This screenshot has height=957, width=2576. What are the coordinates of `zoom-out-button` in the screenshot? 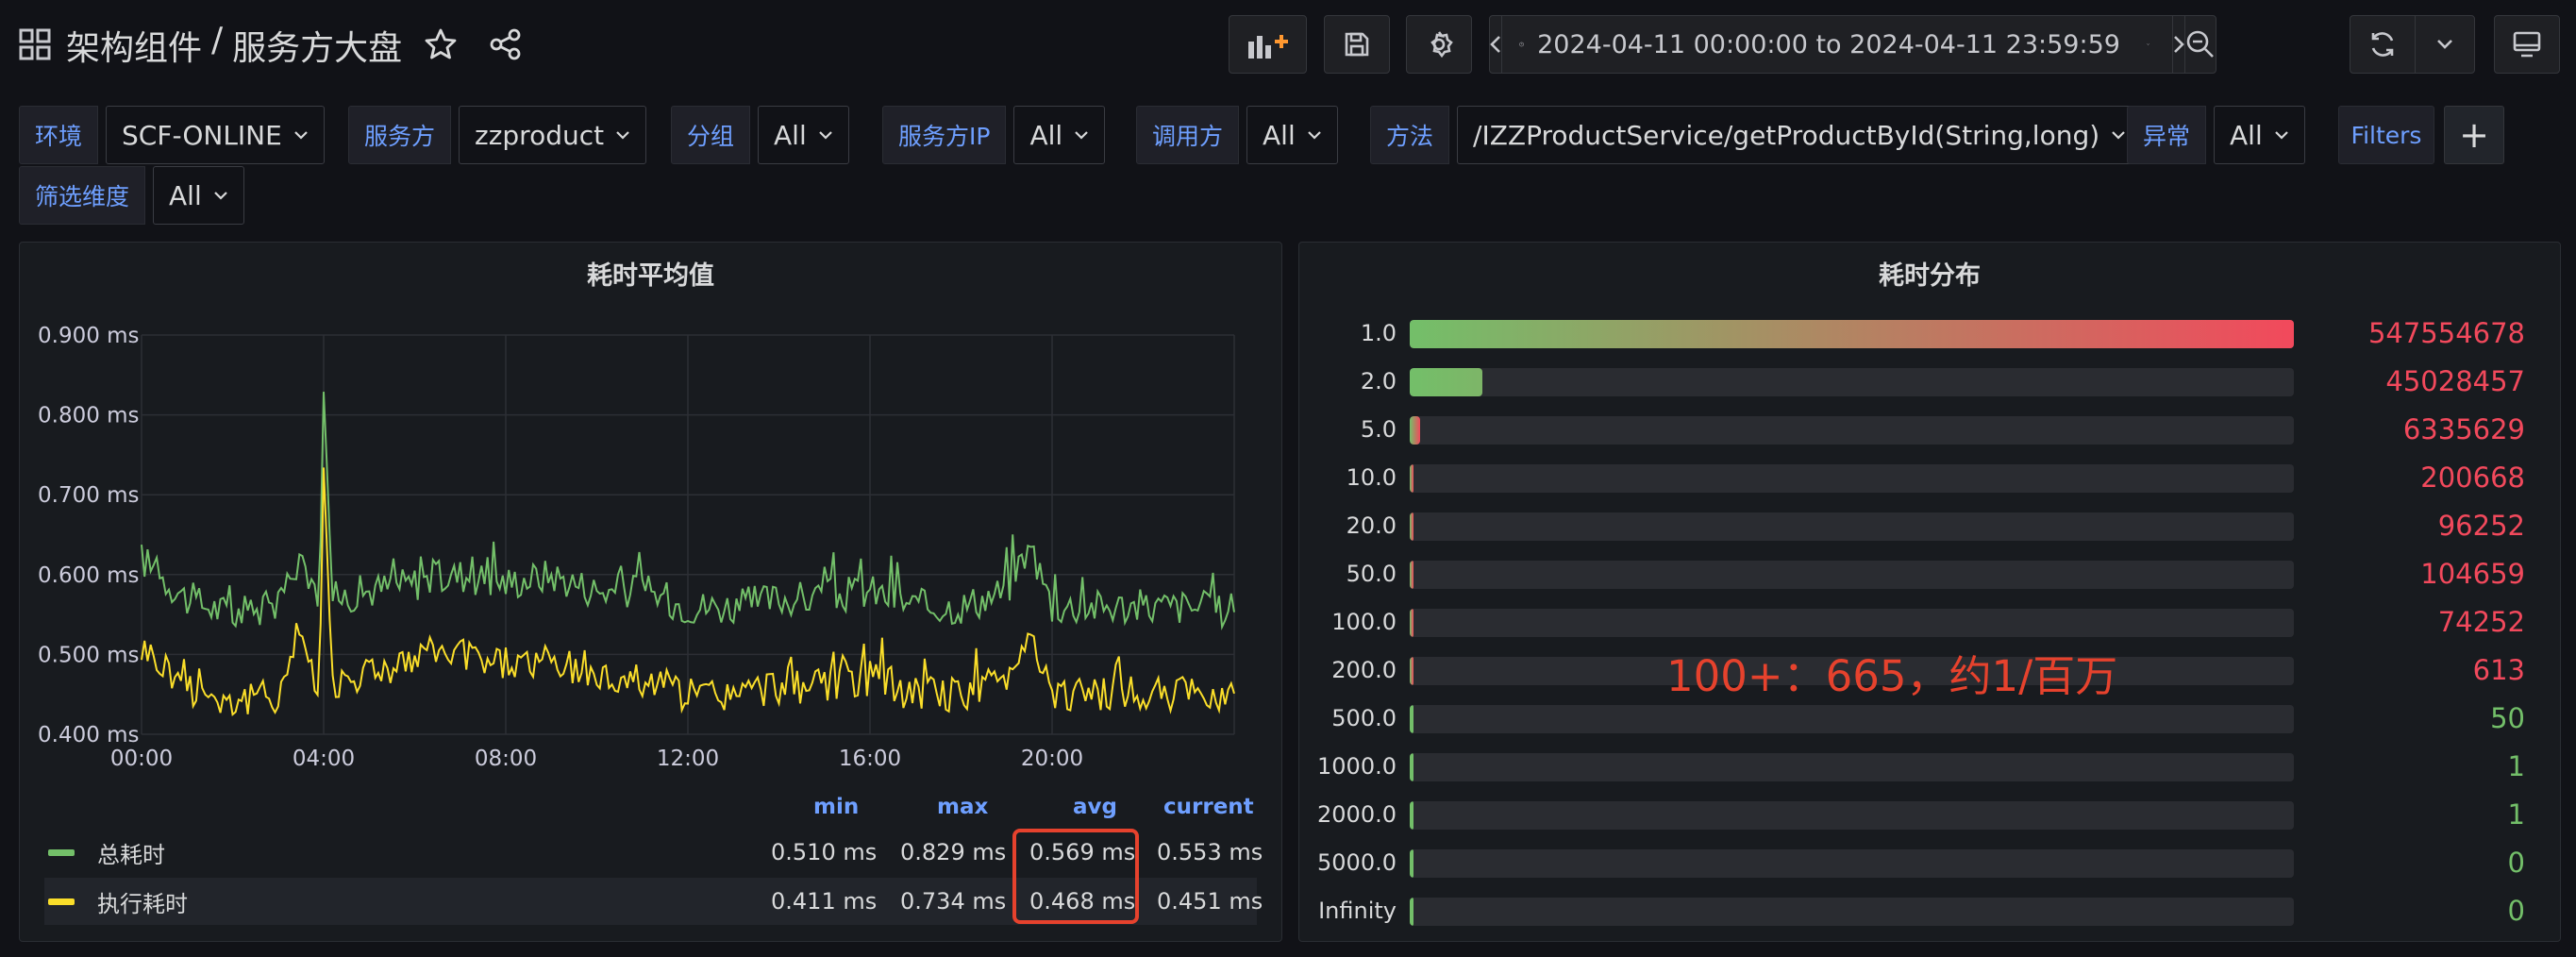 It's located at (2200, 44).